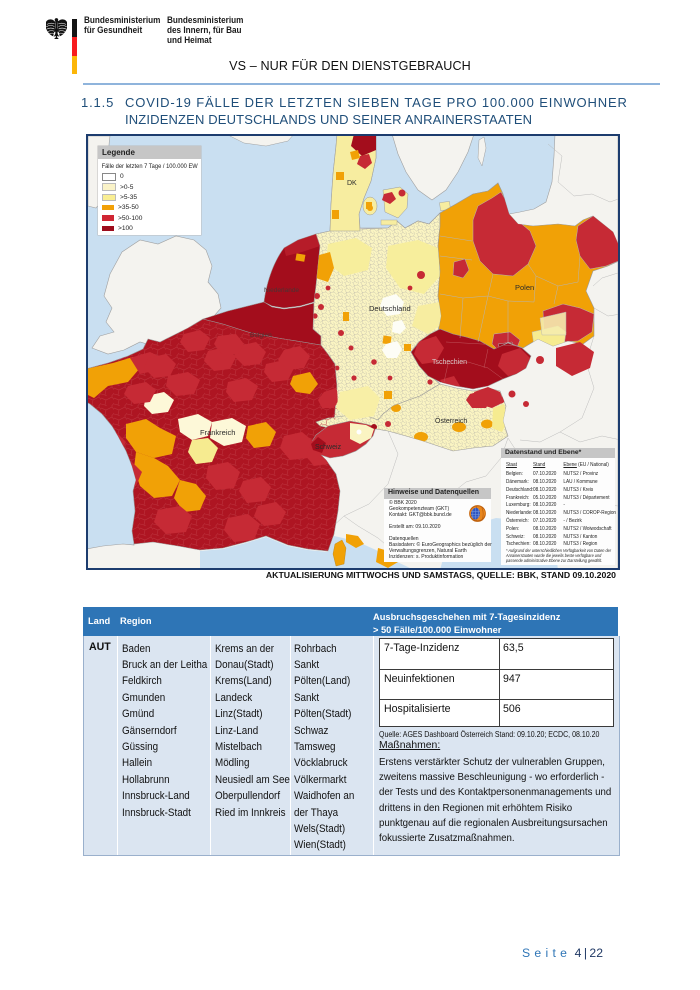  Describe the element at coordinates (449, 362) in the screenshot. I see `svg-text: Tschechien` at that location.